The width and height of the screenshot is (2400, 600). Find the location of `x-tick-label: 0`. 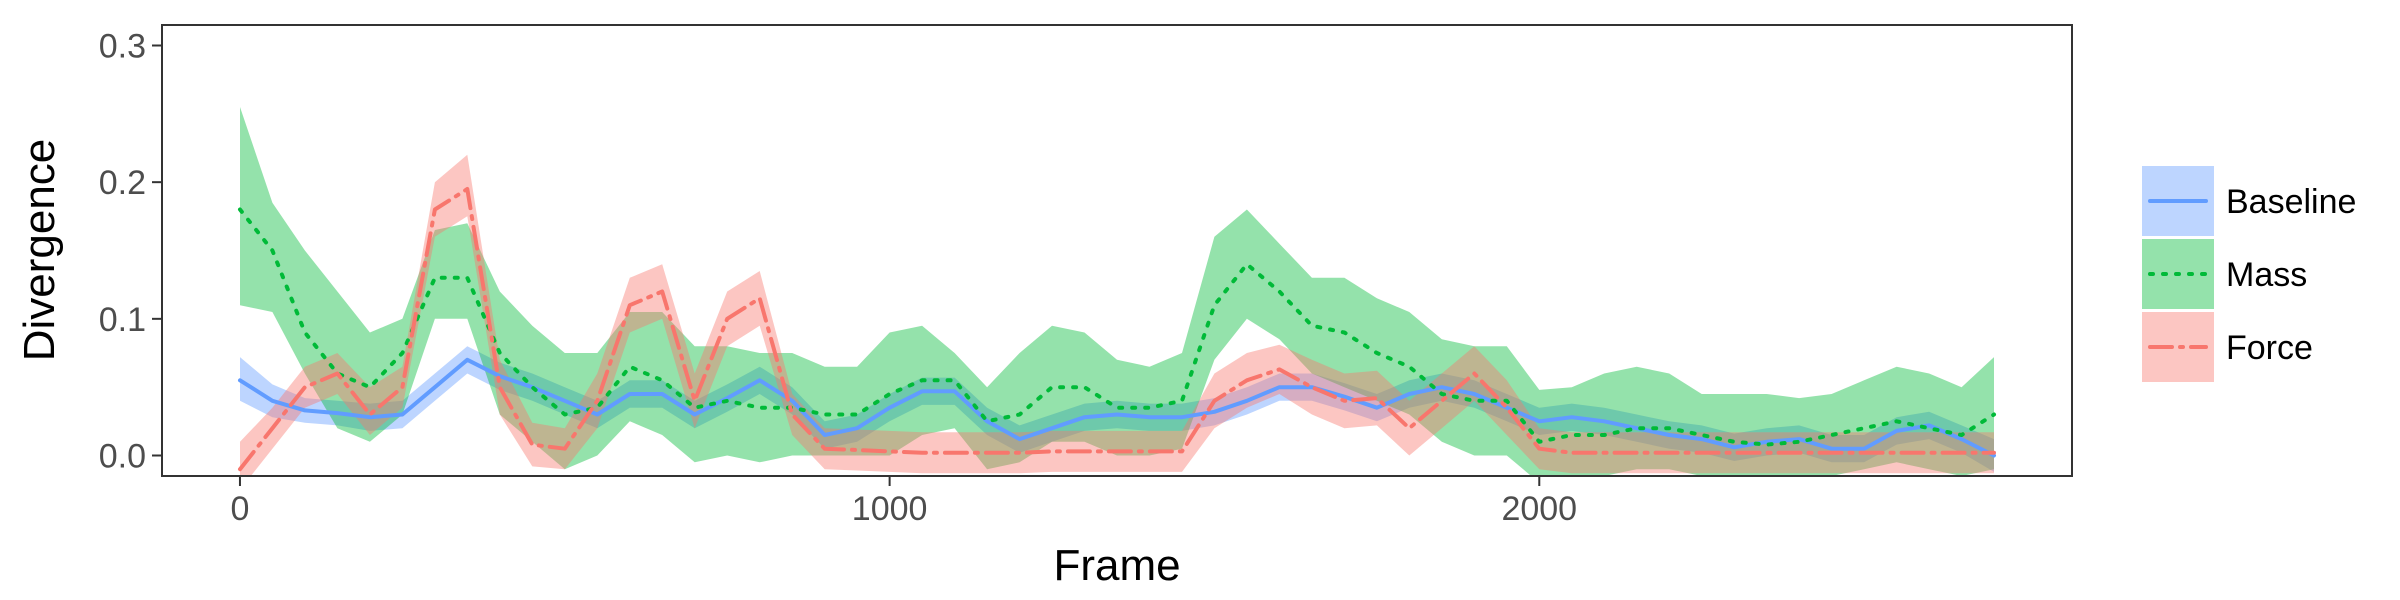

x-tick-label: 0 is located at coordinates (239, 509).